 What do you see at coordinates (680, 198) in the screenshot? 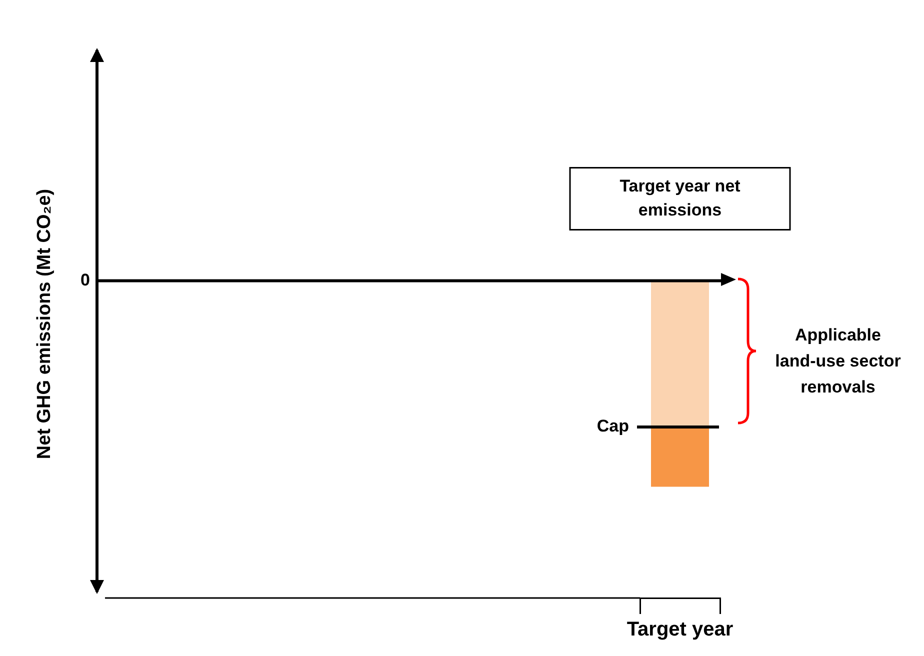
I see `text: Target year net emissions` at bounding box center [680, 198].